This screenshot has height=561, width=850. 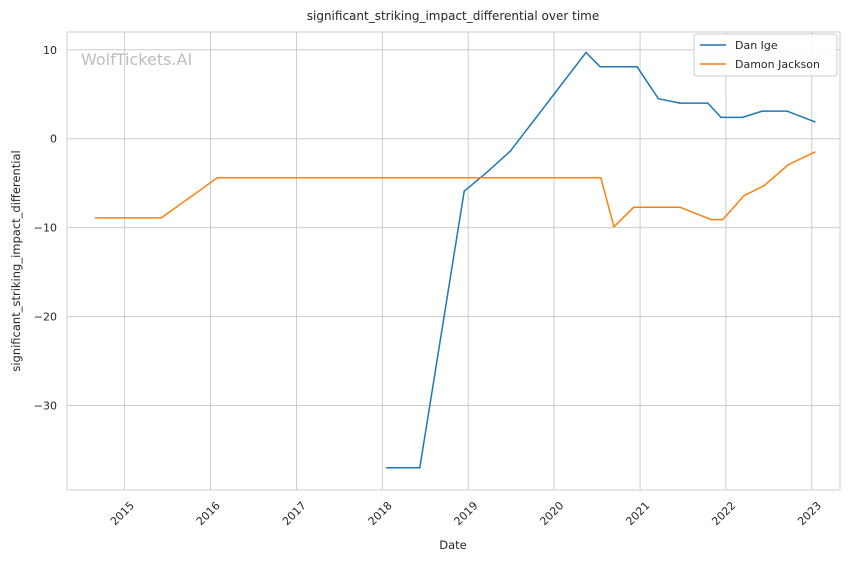 I want to click on x-tick-labels: 2015 2016 2017 2018 2019 2020 2021 2022 2023, so click(x=466, y=513).